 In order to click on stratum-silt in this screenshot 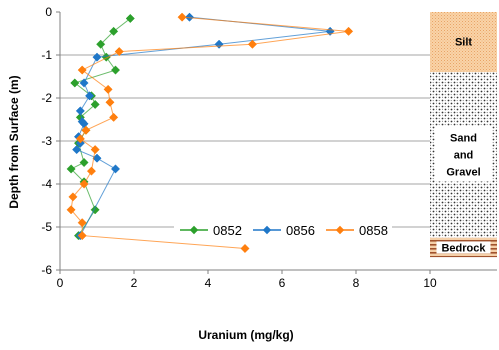, I will do `click(463, 42)`.